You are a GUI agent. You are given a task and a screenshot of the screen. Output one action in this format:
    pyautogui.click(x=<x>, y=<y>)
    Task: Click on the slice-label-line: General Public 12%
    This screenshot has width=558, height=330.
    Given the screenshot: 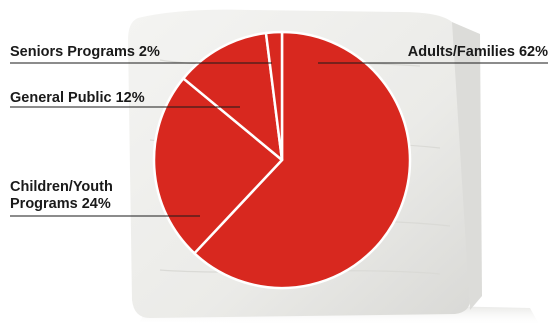 What is the action you would take?
    pyautogui.click(x=77, y=98)
    